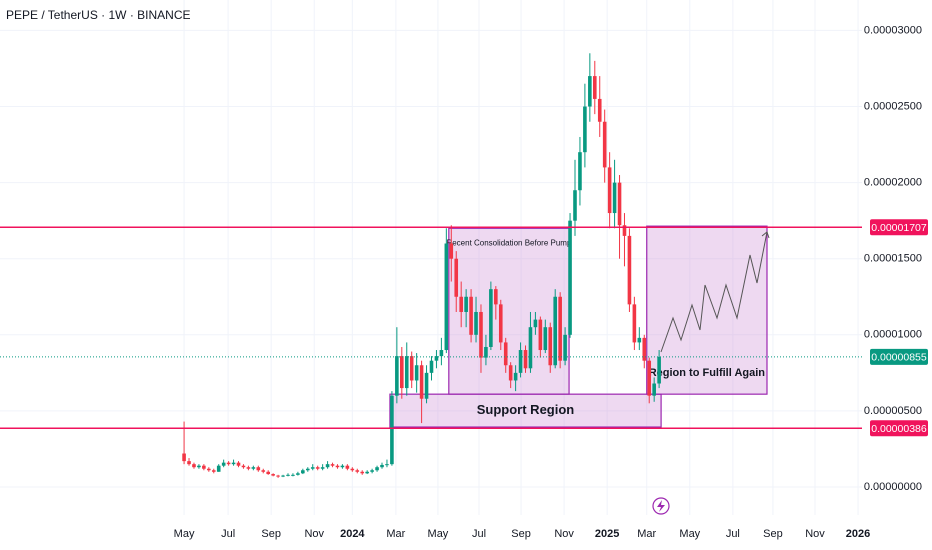 The height and width of the screenshot is (550, 932). Describe the element at coordinates (521, 534) in the screenshot. I see `x-tick-label: Sep` at that location.